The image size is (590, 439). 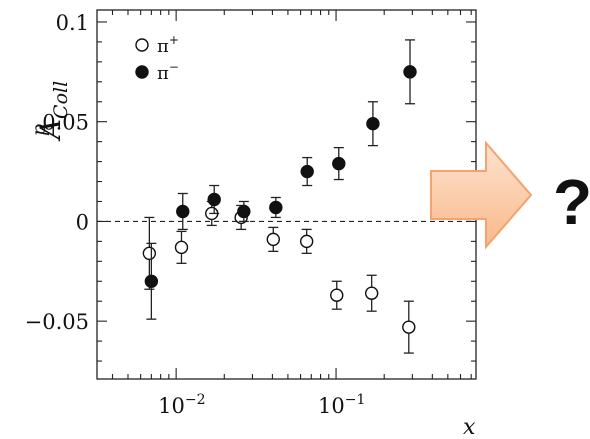 I want to click on question-mark: ?, so click(x=571, y=202).